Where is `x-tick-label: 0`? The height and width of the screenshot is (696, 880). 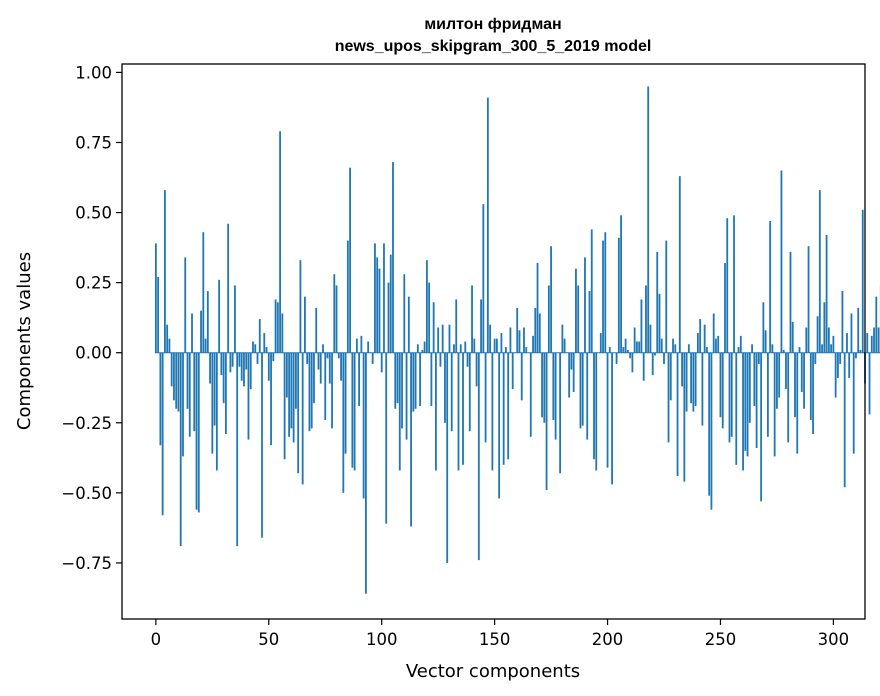 x-tick-label: 0 is located at coordinates (156, 639).